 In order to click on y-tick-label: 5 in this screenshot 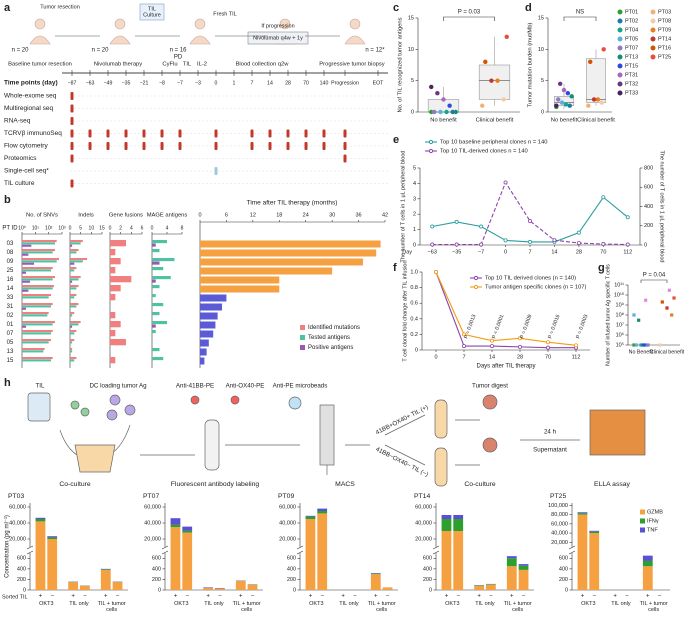, I will do `click(414, 168)`.